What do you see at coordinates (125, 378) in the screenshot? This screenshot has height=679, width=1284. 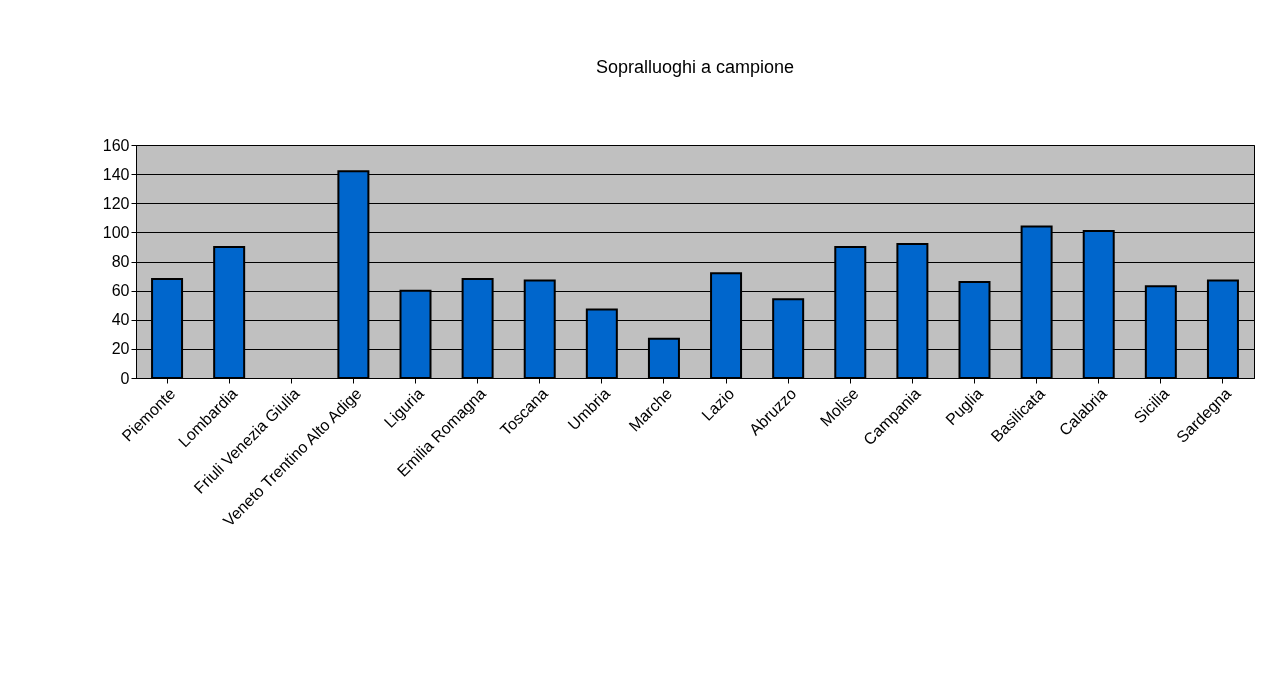 I see `y-tick-label: 0` at bounding box center [125, 378].